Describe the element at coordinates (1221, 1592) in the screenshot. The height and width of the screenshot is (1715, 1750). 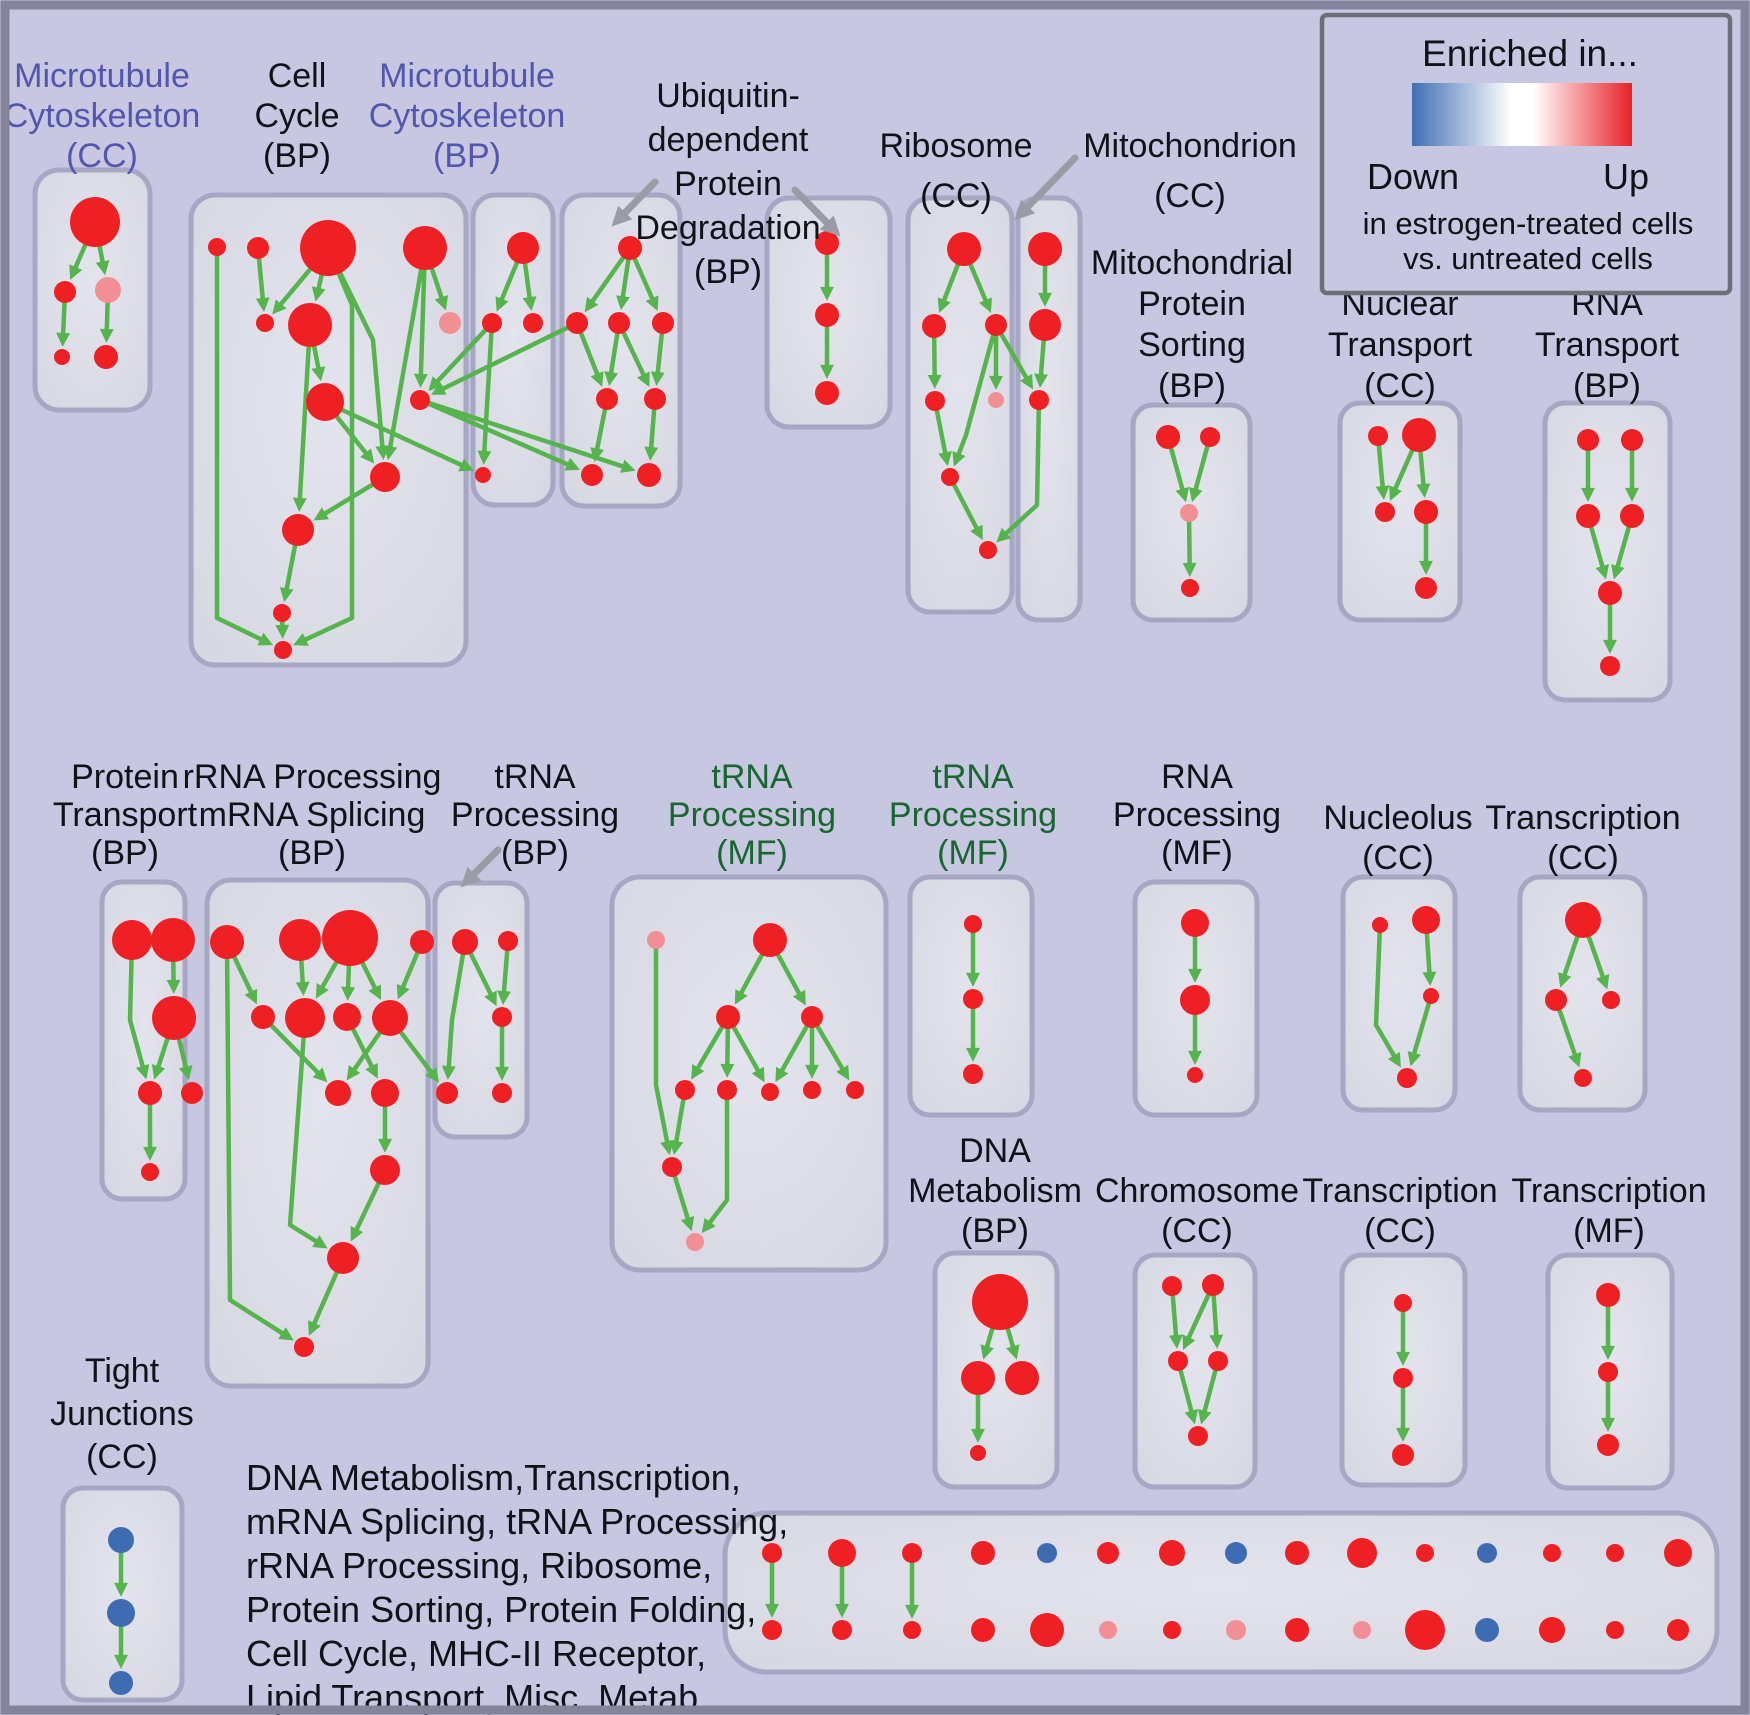
I see `cluster-box-mixed-go-terms` at that location.